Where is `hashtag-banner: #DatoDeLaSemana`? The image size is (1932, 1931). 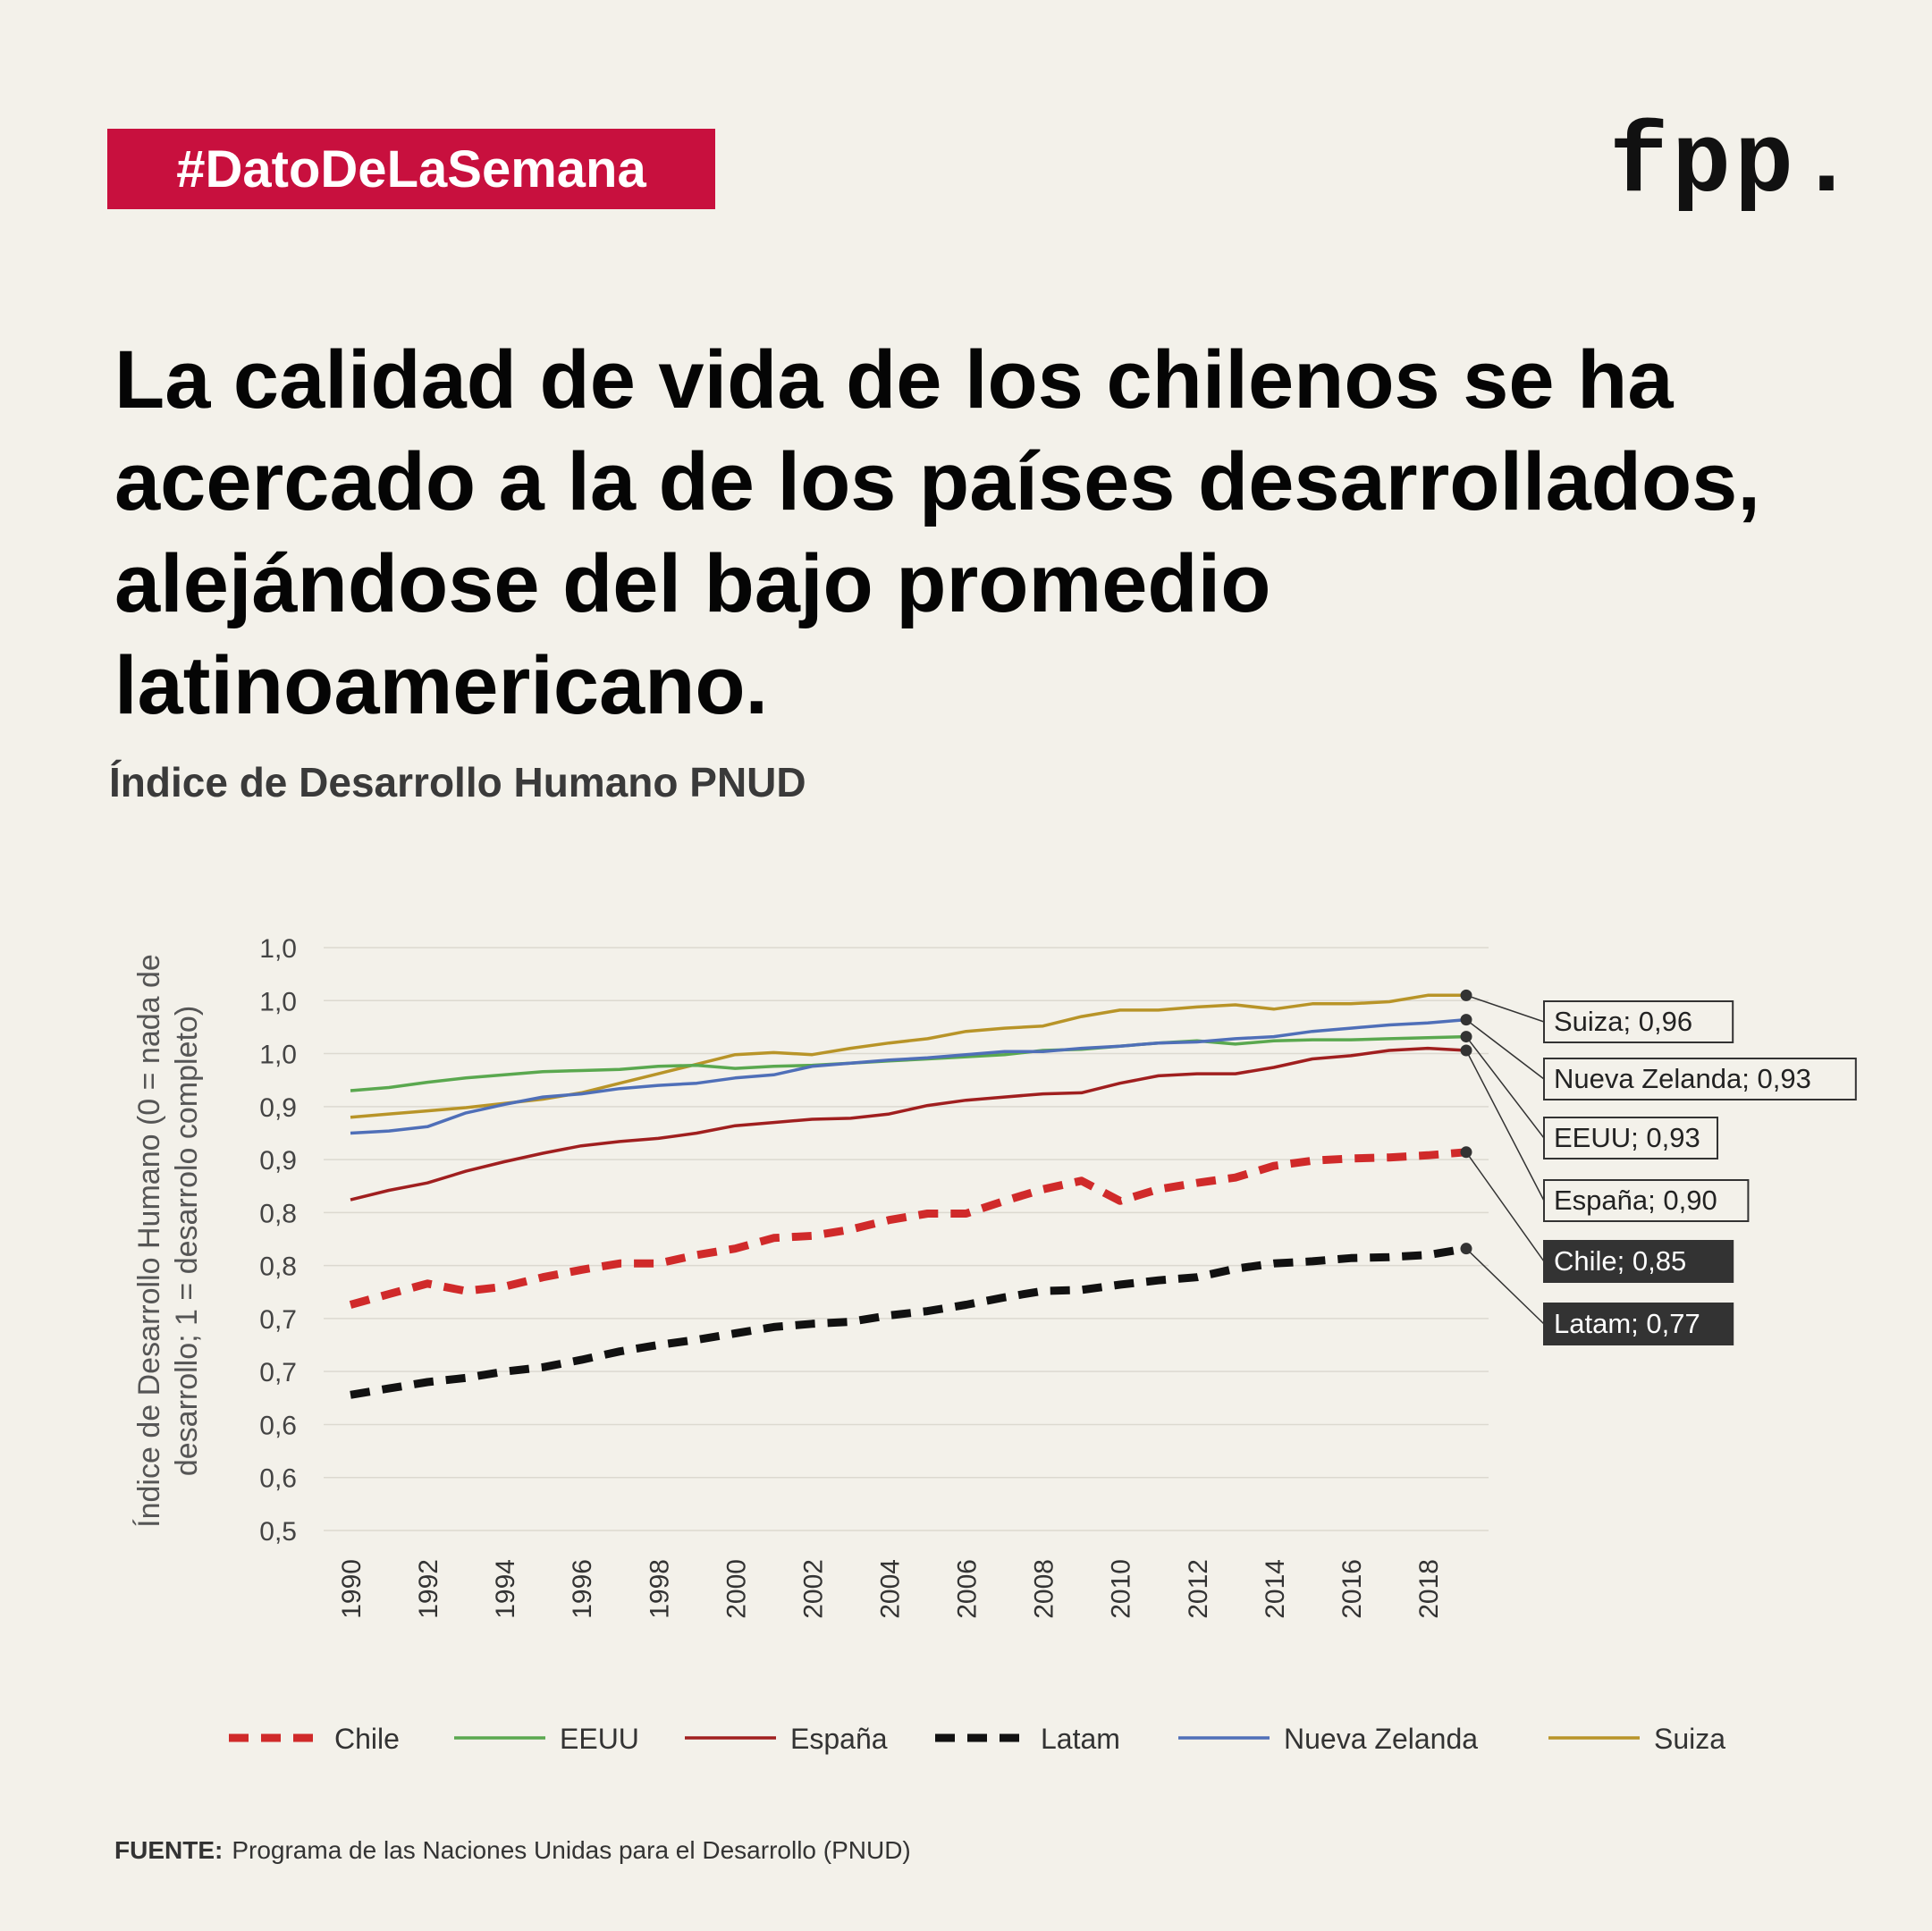
hashtag-banner: #DatoDeLaSemana is located at coordinates (411, 169).